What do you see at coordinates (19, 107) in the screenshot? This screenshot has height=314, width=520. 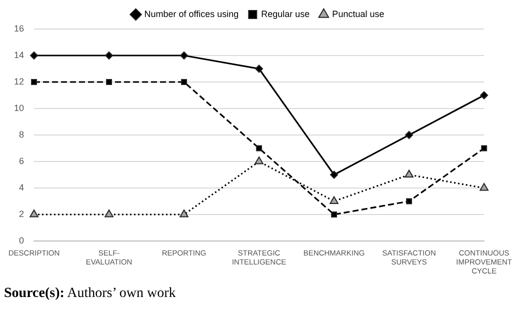 I see `y-tick-label: 10` at bounding box center [19, 107].